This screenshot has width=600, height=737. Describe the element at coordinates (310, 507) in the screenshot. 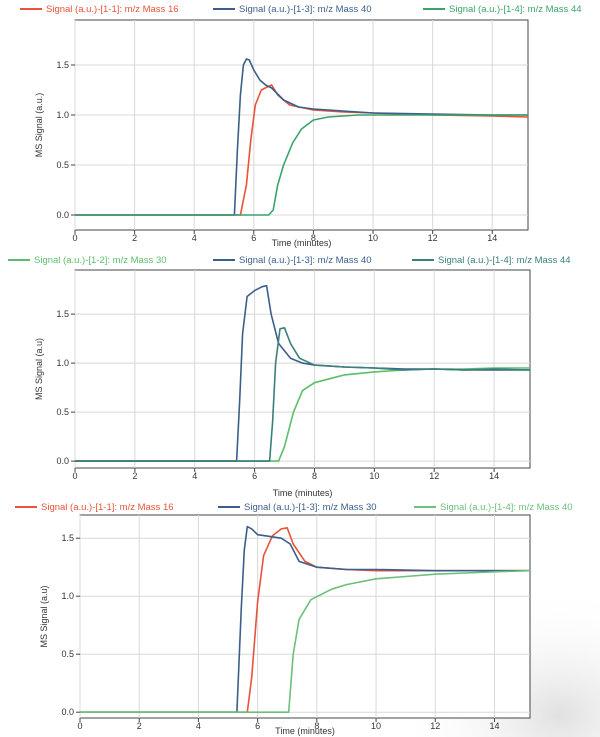

I see `legend-label: Signal (a.u.)-[1-3]: m/z Mass 30` at that location.